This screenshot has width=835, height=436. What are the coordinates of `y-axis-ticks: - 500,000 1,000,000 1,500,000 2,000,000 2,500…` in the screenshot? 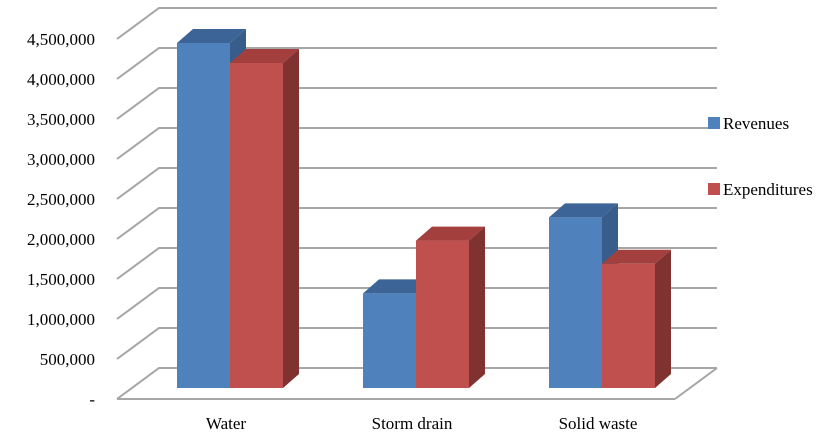 It's located at (61, 219).